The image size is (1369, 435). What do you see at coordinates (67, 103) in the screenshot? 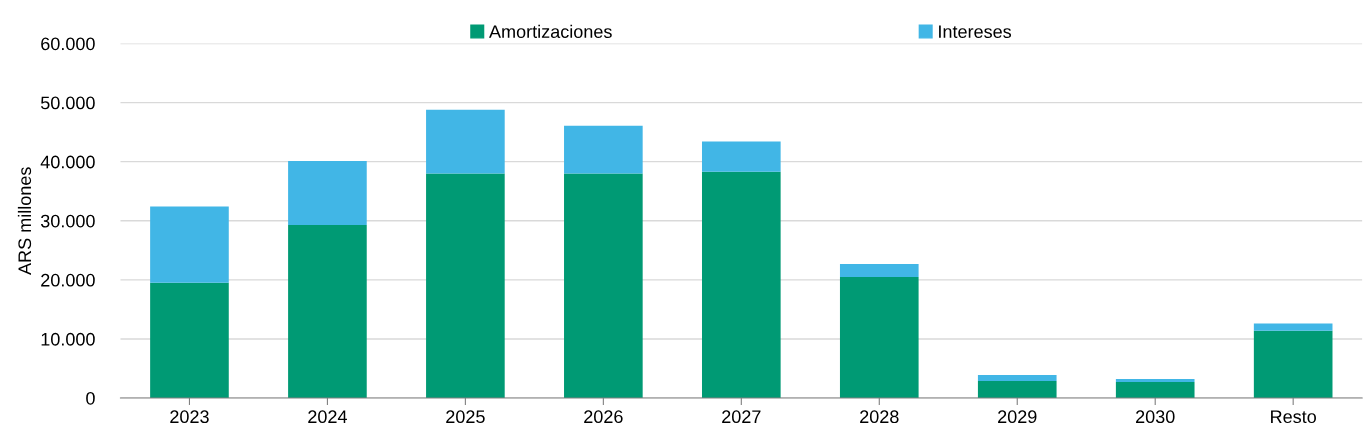
I see `y-tick-label: 50.000` at bounding box center [67, 103].